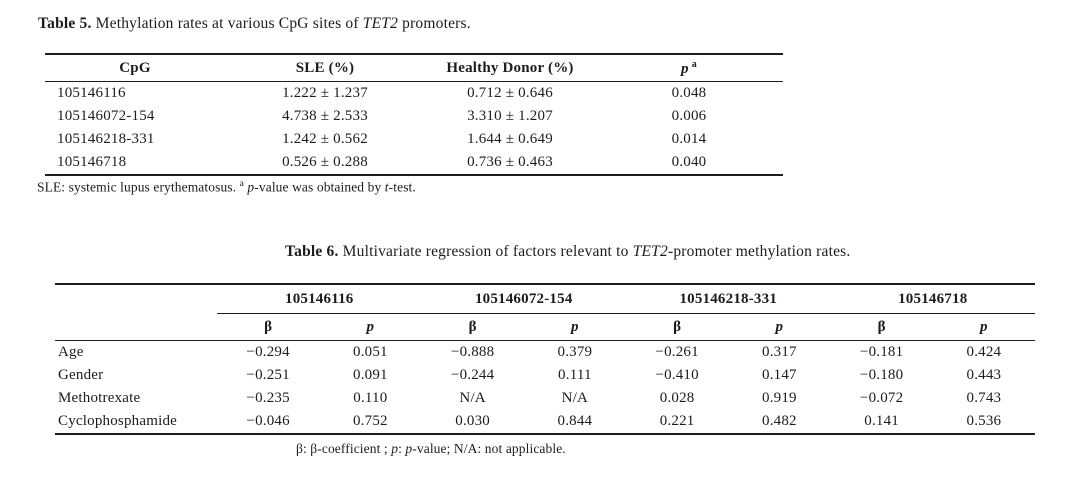 This screenshot has width=1080, height=477. I want to click on table6-cell: 0.111, so click(575, 375).